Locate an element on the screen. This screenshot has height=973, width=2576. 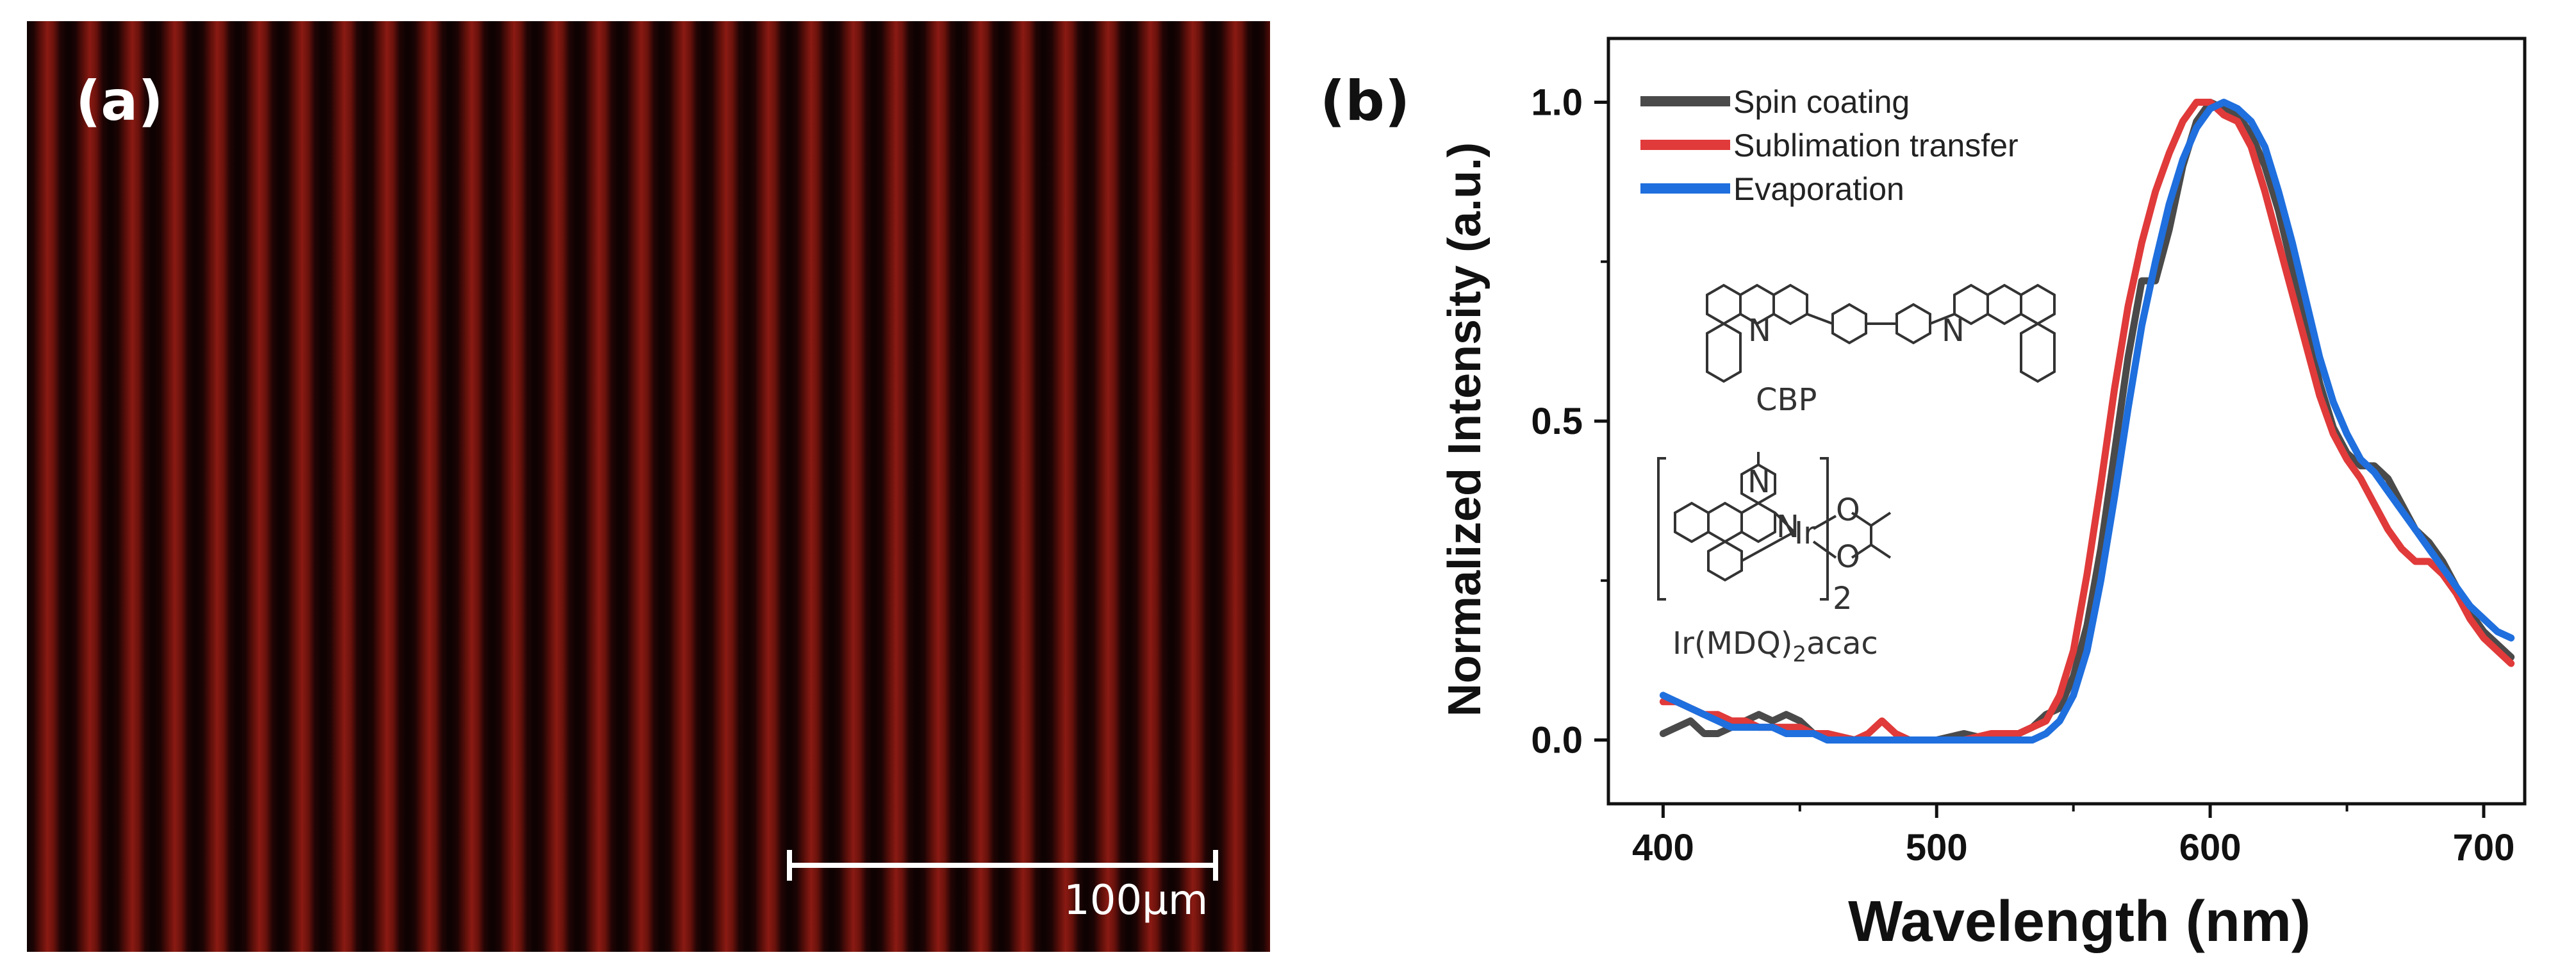
y-tick-label-1: 0.5 is located at coordinates (1557, 421).